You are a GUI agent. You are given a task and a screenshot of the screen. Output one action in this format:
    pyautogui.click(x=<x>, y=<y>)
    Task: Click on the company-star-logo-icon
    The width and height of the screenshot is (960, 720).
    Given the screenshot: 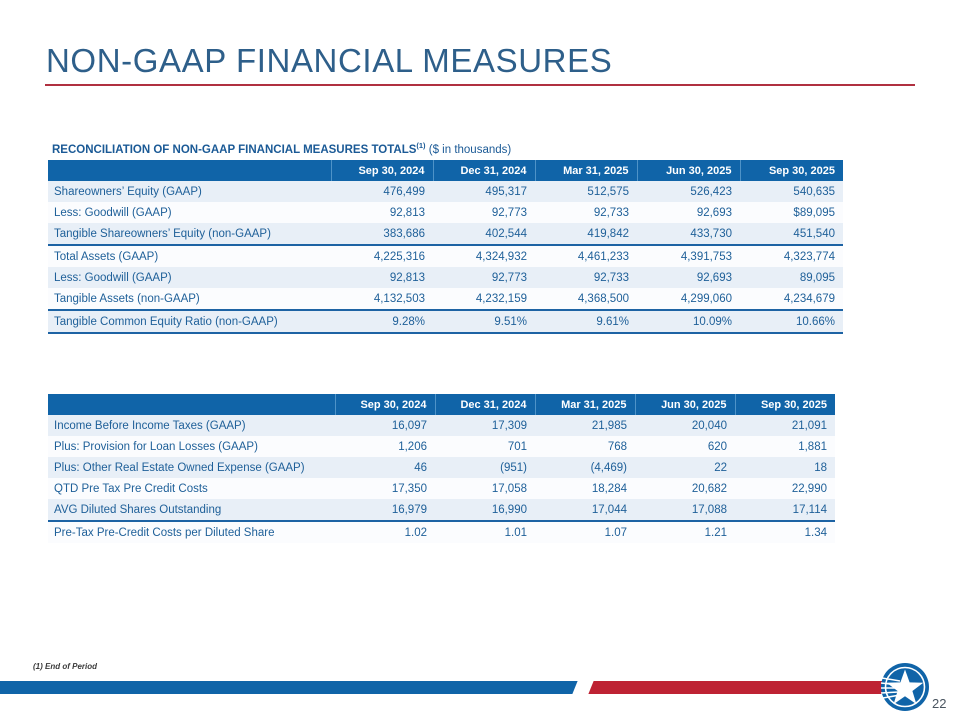 What is the action you would take?
    pyautogui.click(x=905, y=687)
    